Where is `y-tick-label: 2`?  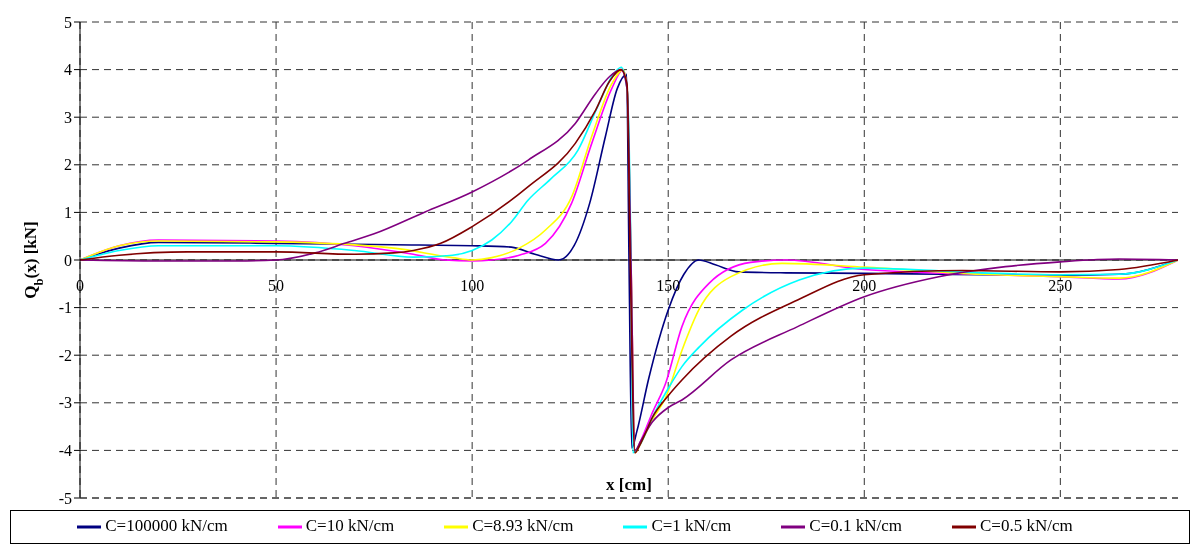
y-tick-label: 2 is located at coordinates (68, 165).